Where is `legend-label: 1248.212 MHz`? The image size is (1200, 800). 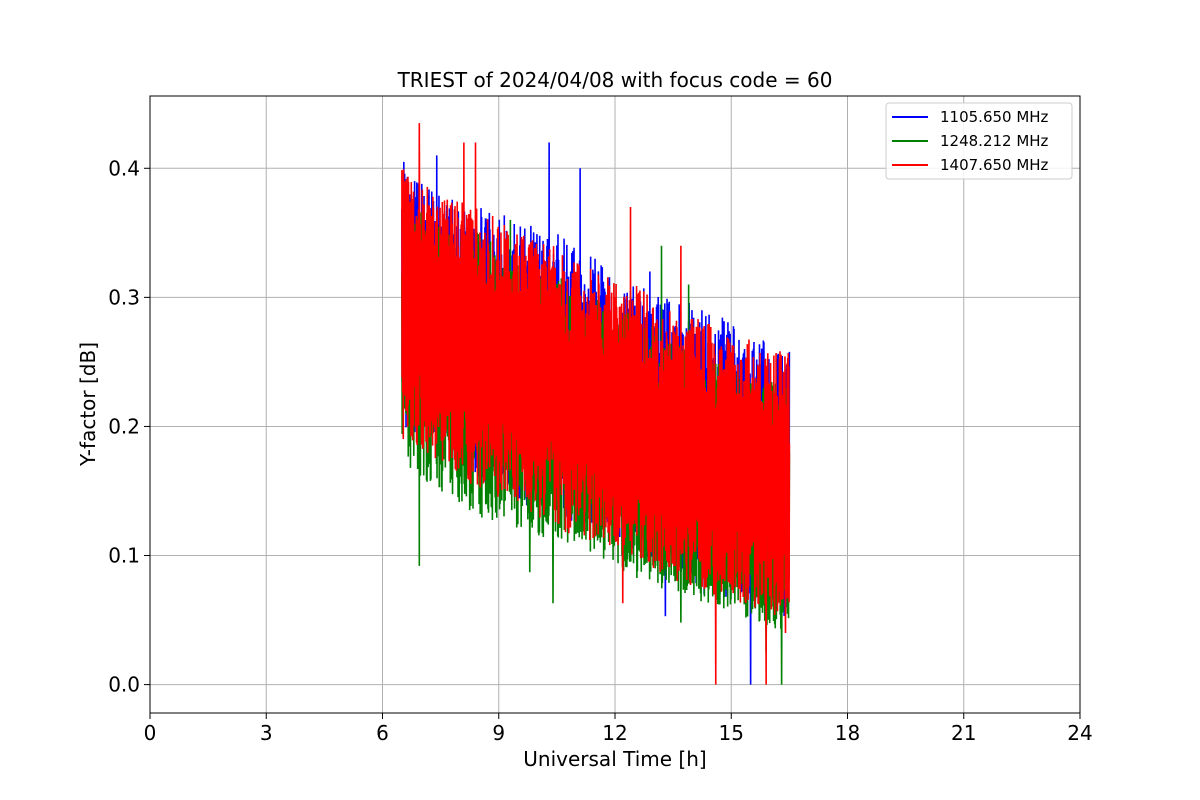 legend-label: 1248.212 MHz is located at coordinates (994, 141).